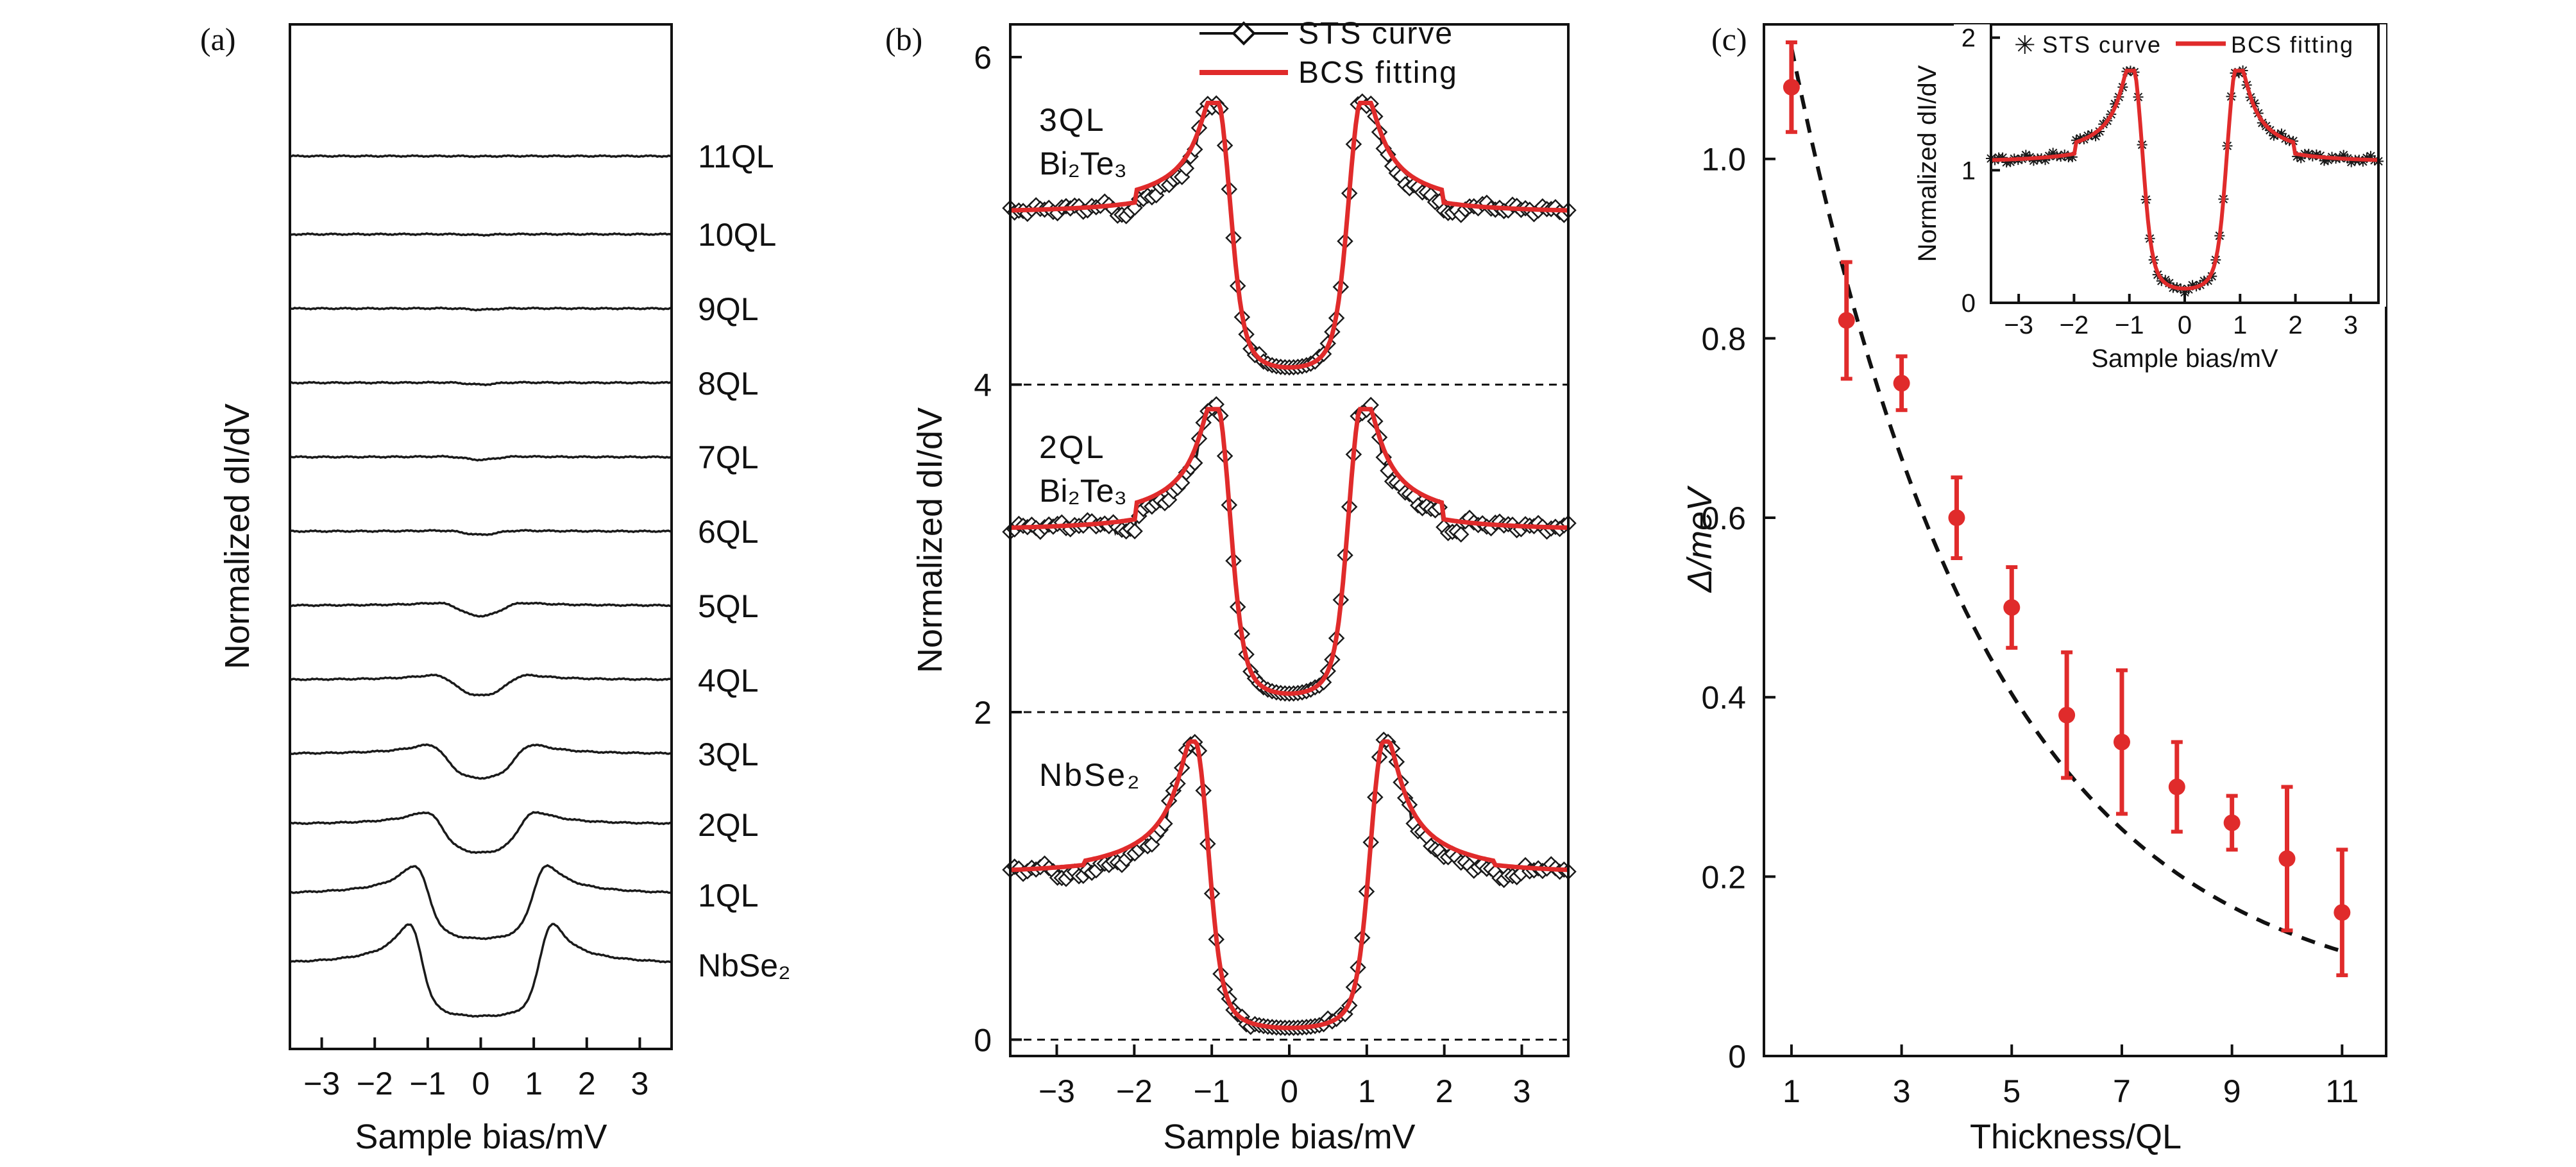 The image size is (2576, 1167). I want to click on panel-c-xtick-label-0: 1, so click(1792, 1091).